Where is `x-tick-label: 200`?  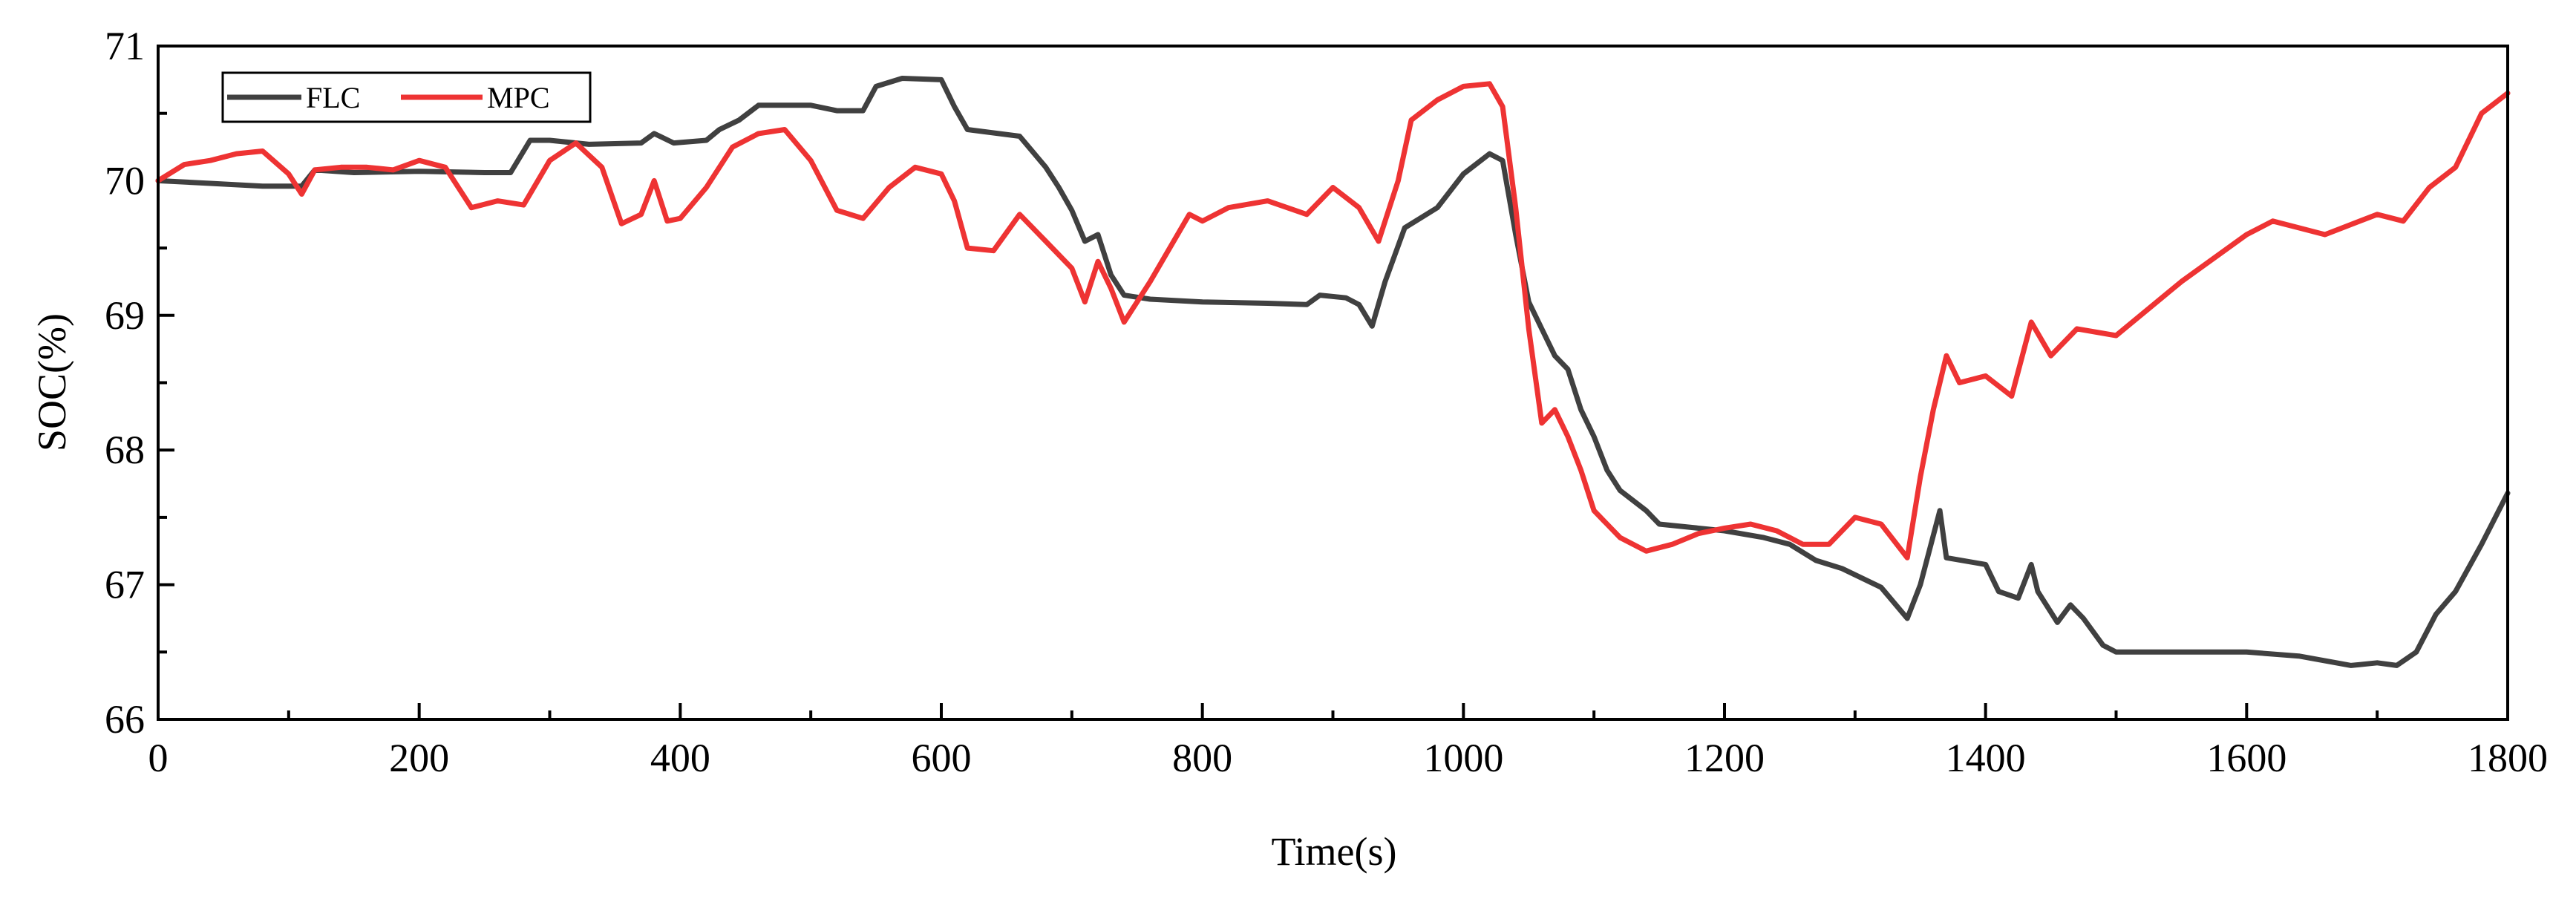
x-tick-label: 200 is located at coordinates (419, 758).